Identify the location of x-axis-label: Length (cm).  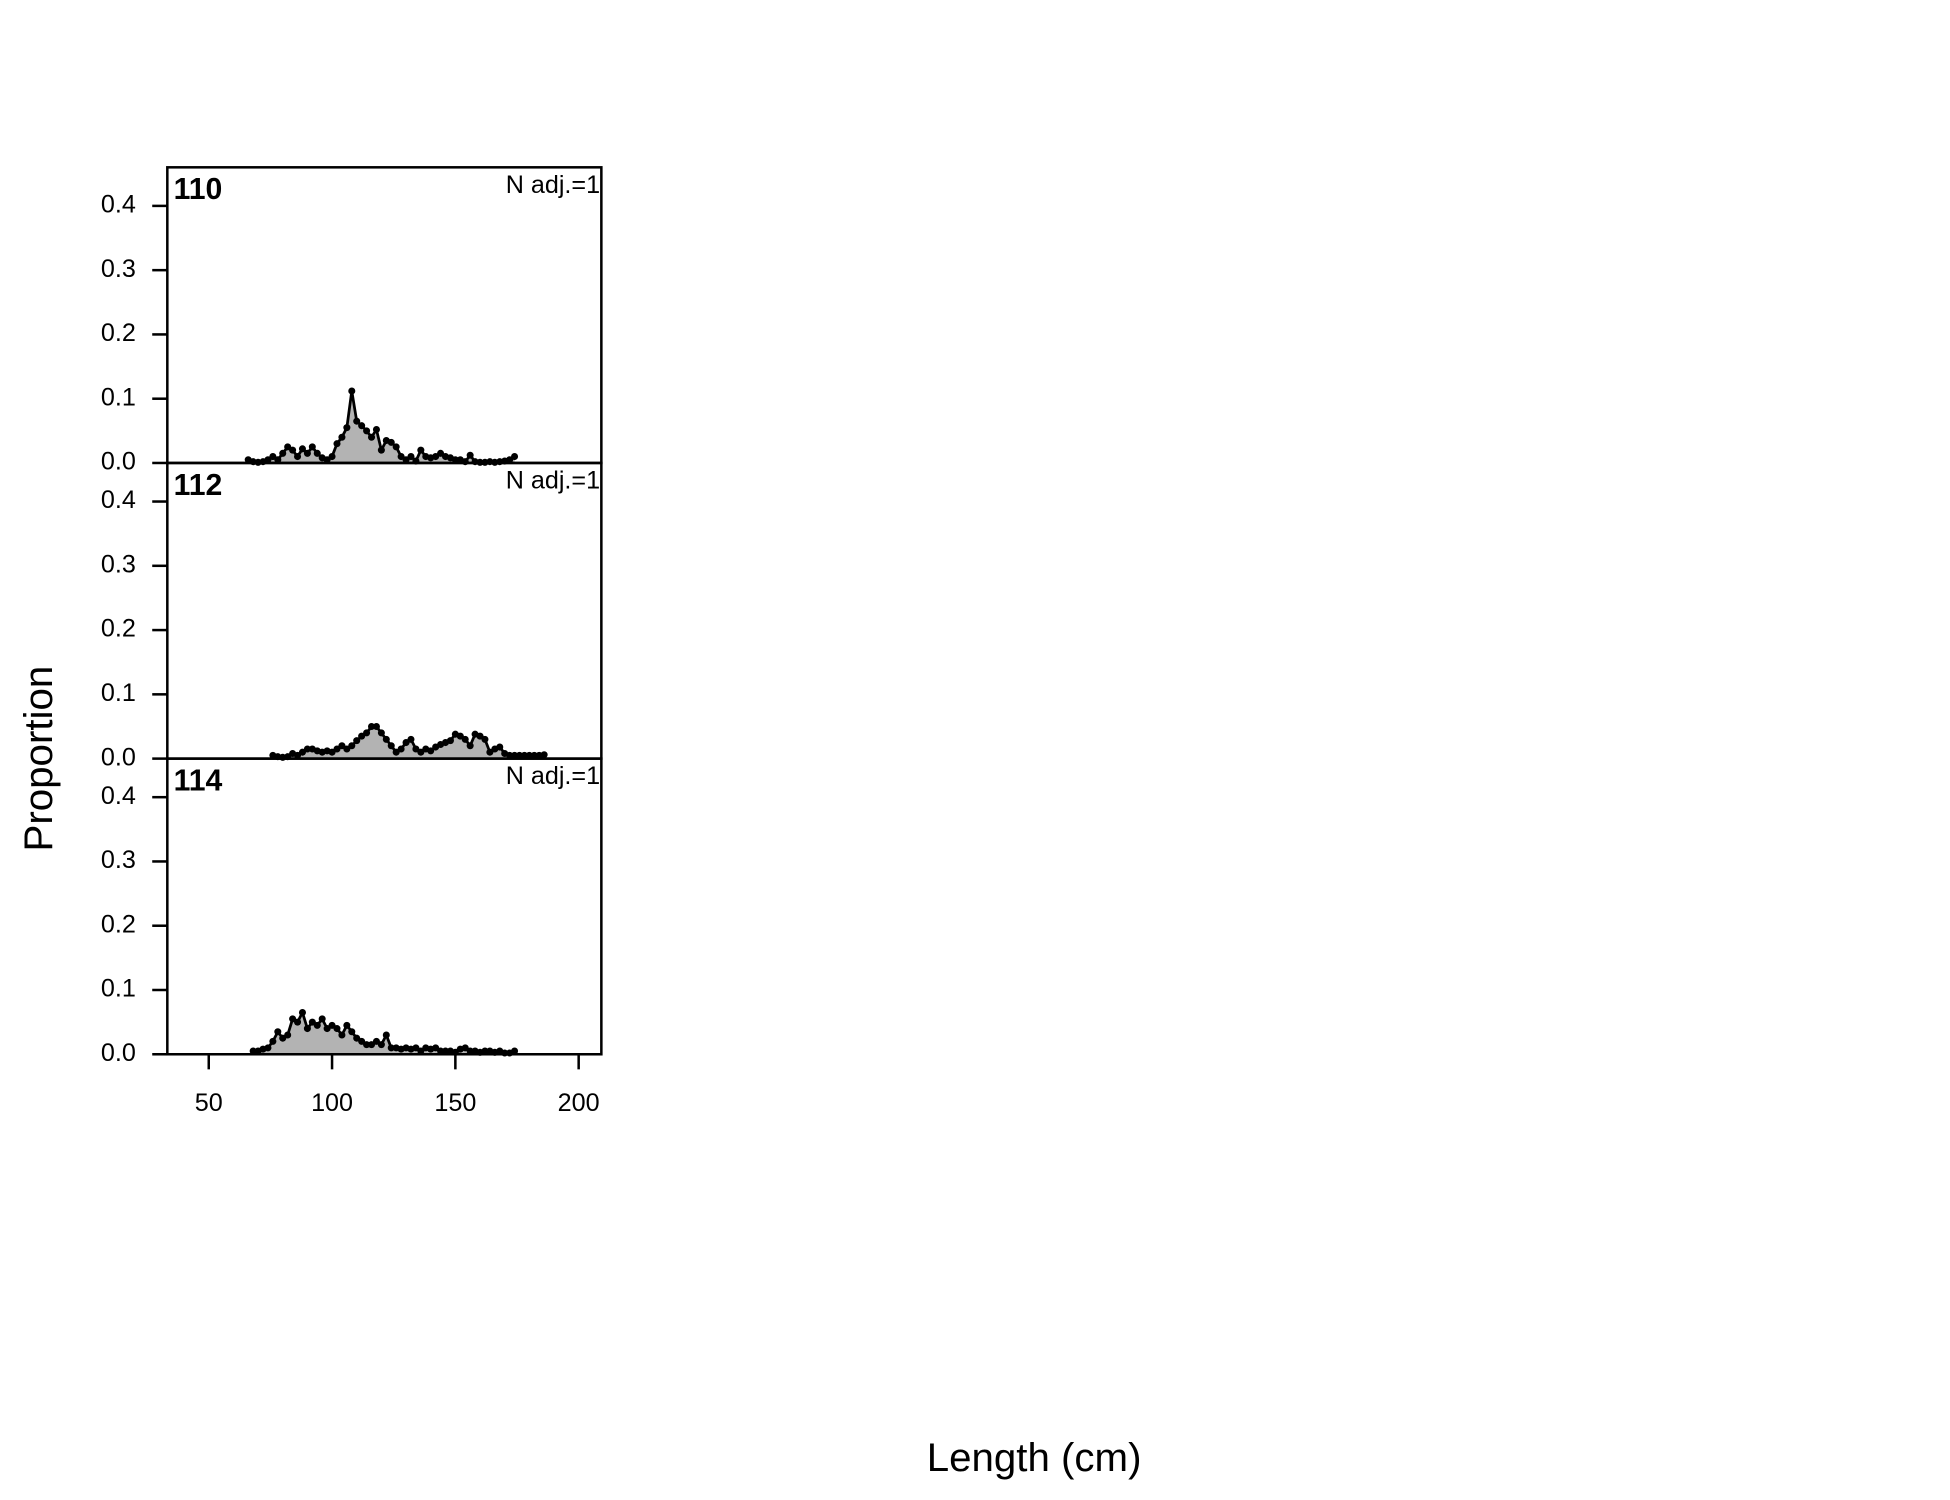
(1034, 1457).